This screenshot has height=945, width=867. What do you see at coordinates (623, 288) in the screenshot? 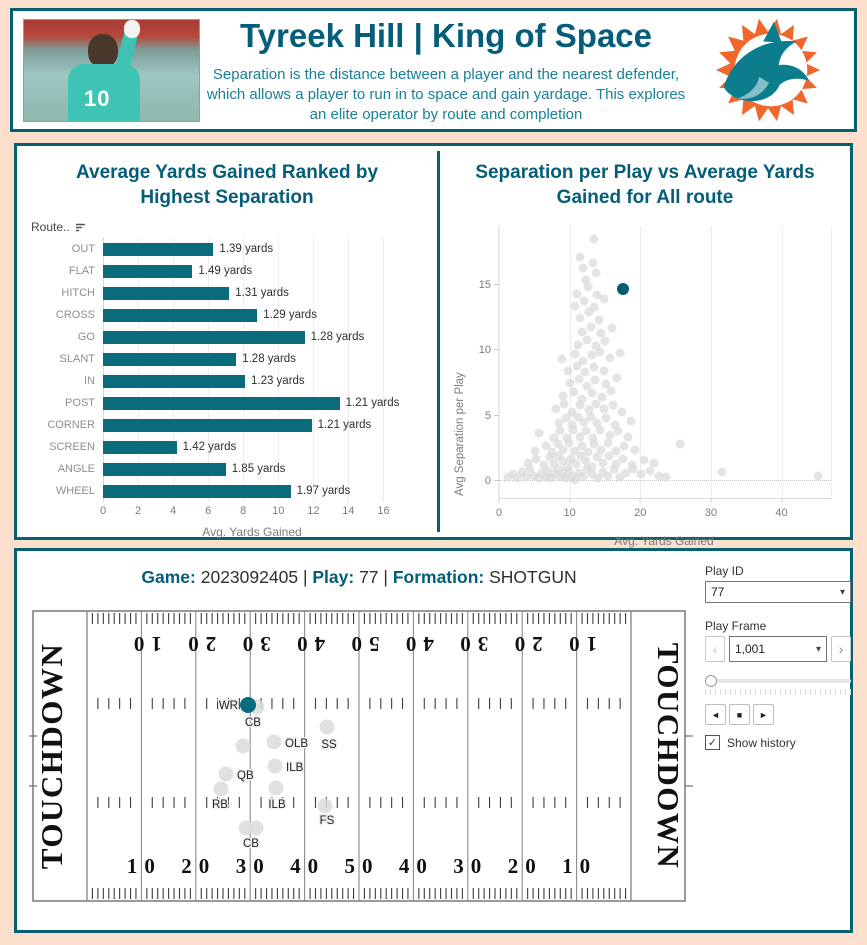
I see `scatter-highlight-point` at bounding box center [623, 288].